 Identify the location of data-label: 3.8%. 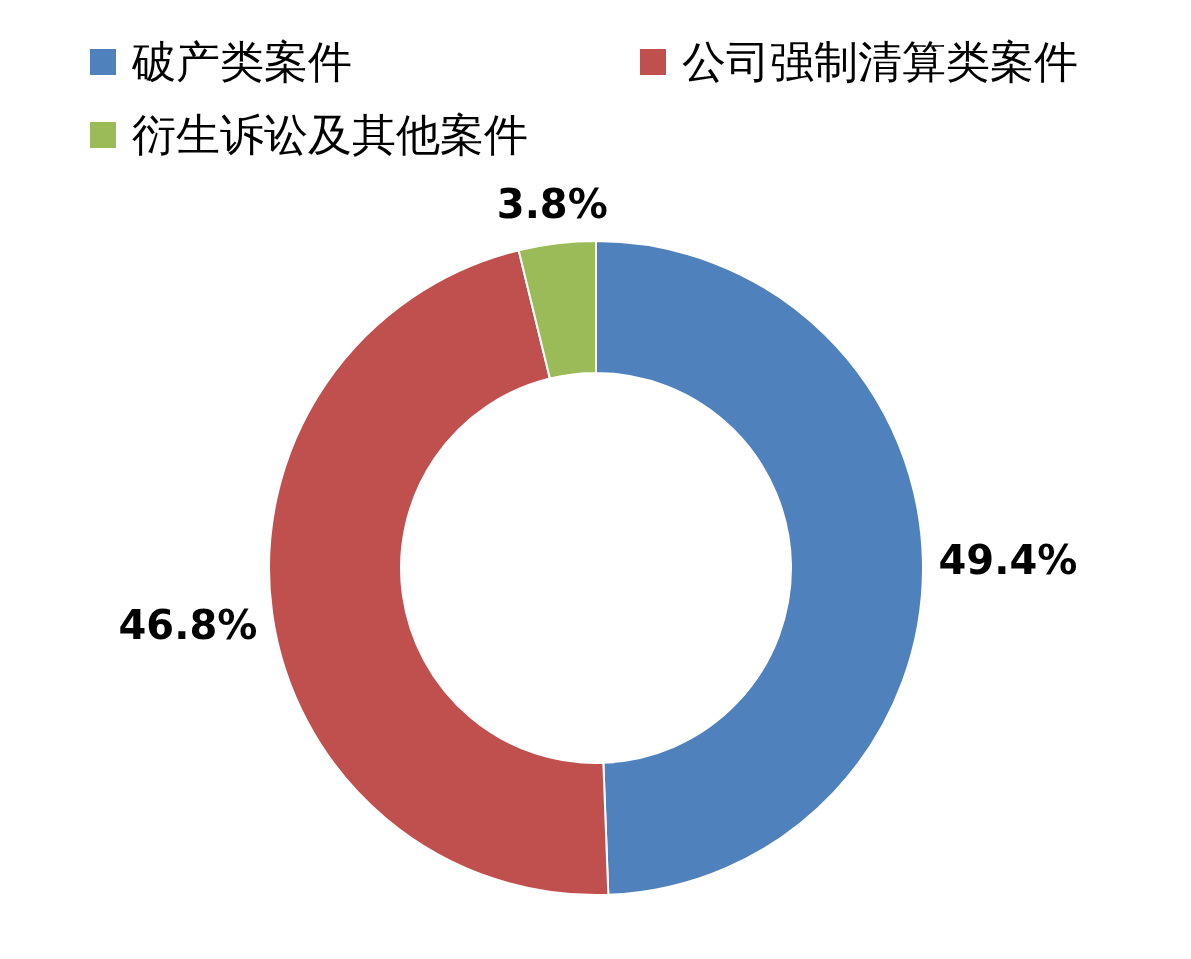
(552, 203).